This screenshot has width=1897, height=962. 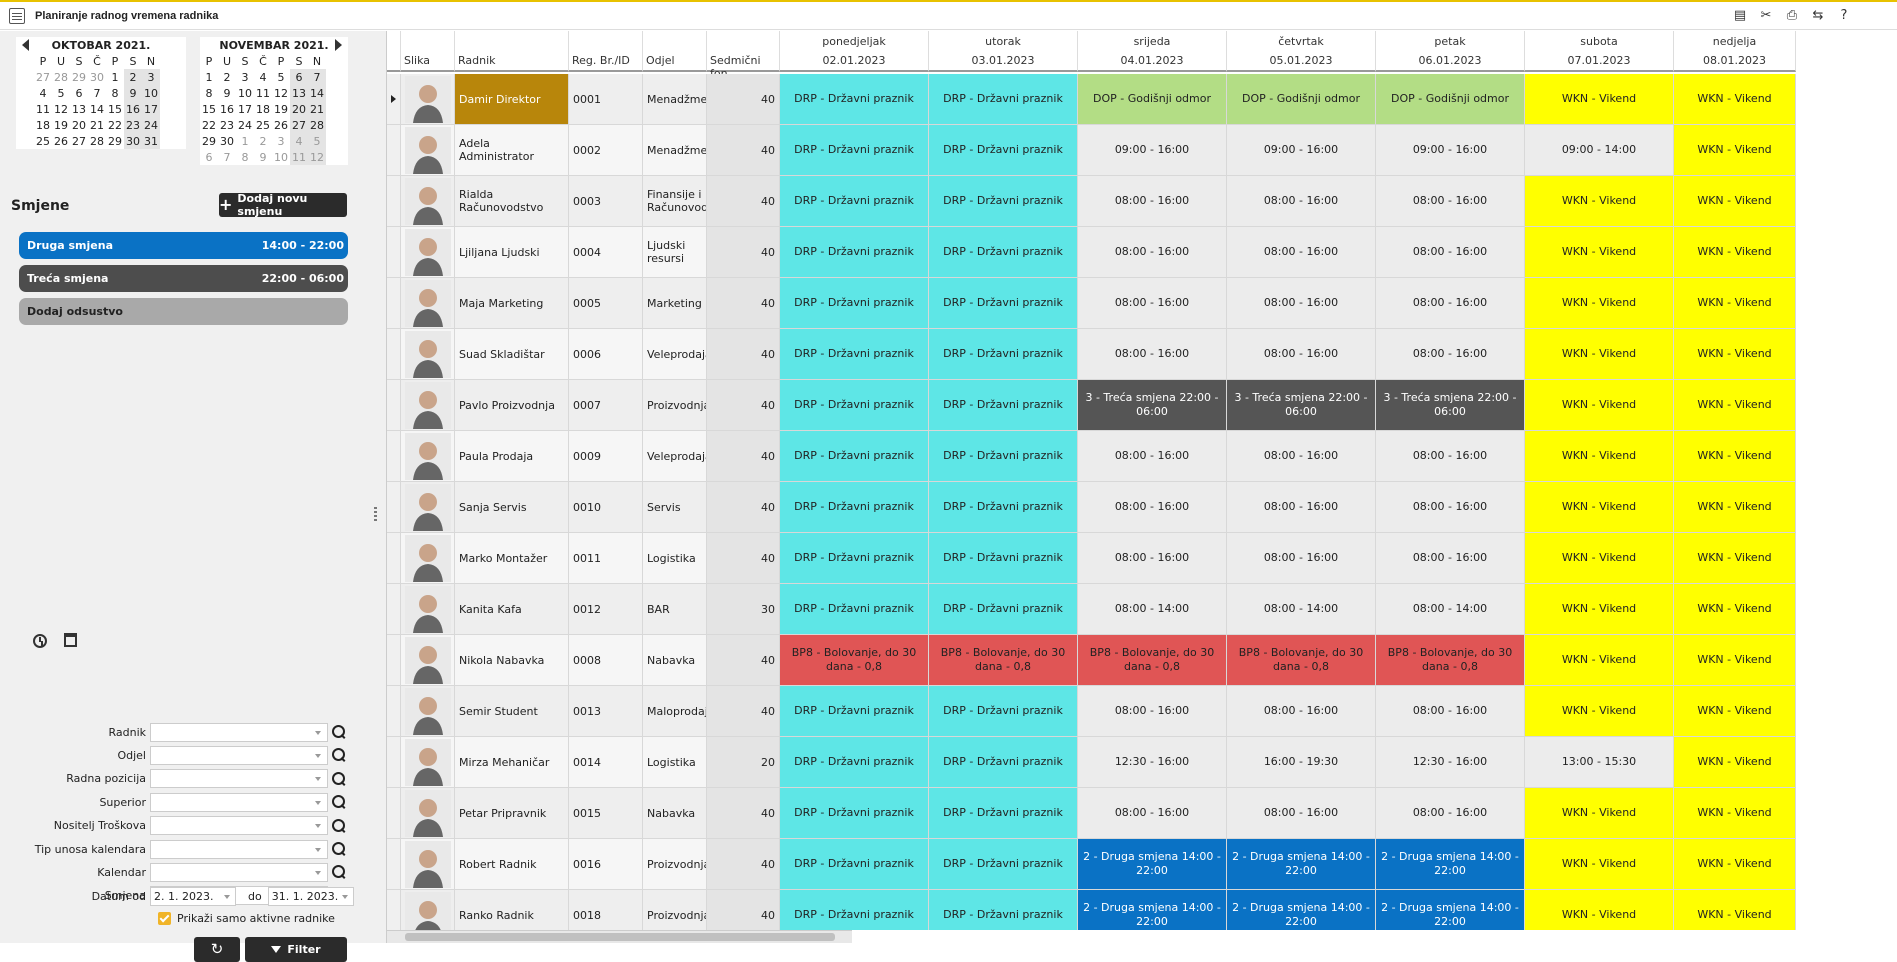 I want to click on calendar-day: 16, so click(x=133, y=109).